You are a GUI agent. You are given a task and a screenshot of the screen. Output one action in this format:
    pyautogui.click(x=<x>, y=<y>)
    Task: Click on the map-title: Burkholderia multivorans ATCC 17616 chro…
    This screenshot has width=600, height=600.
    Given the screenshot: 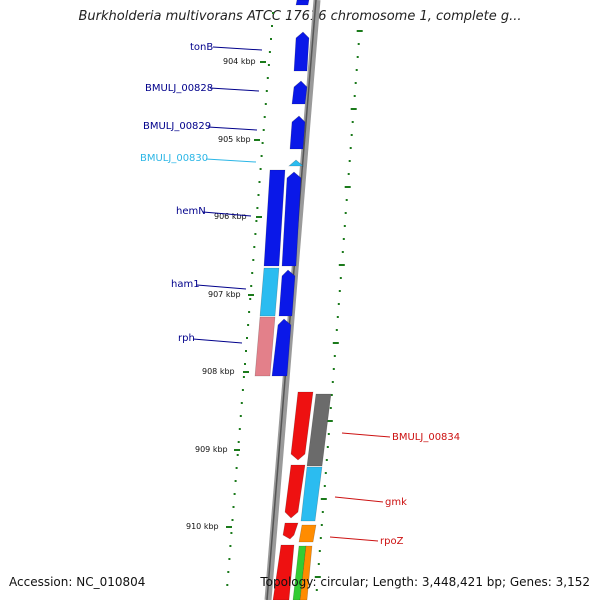 What is the action you would take?
    pyautogui.click(x=300, y=16)
    